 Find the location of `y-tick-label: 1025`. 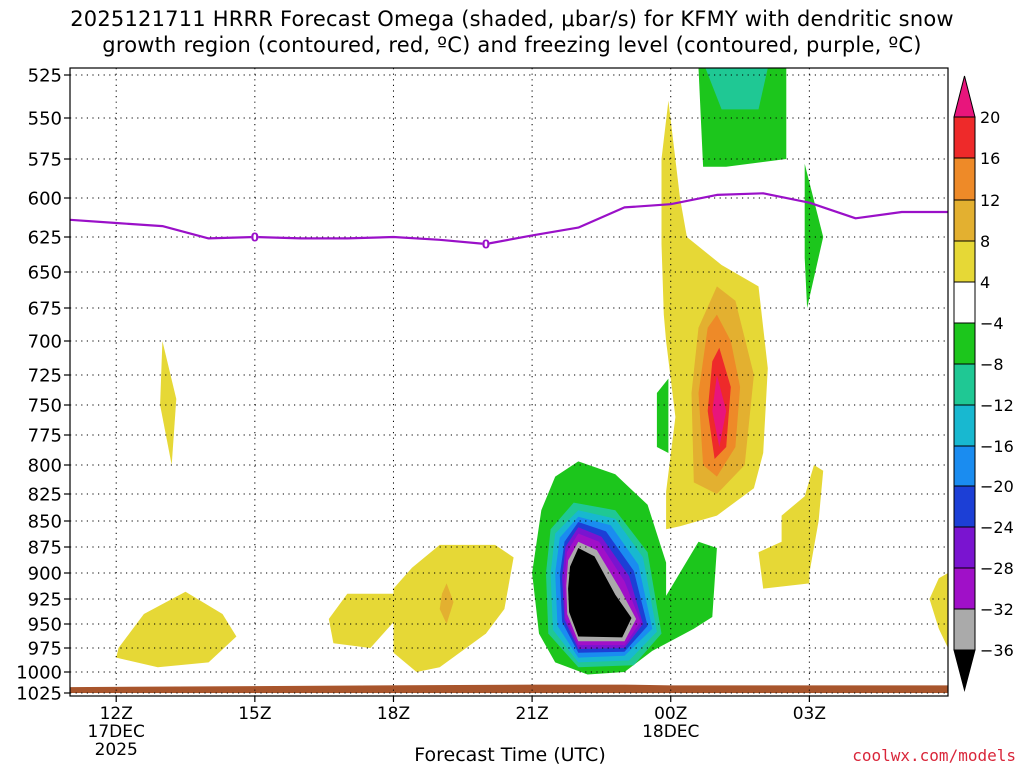

y-tick-label: 1025 is located at coordinates (39, 694).